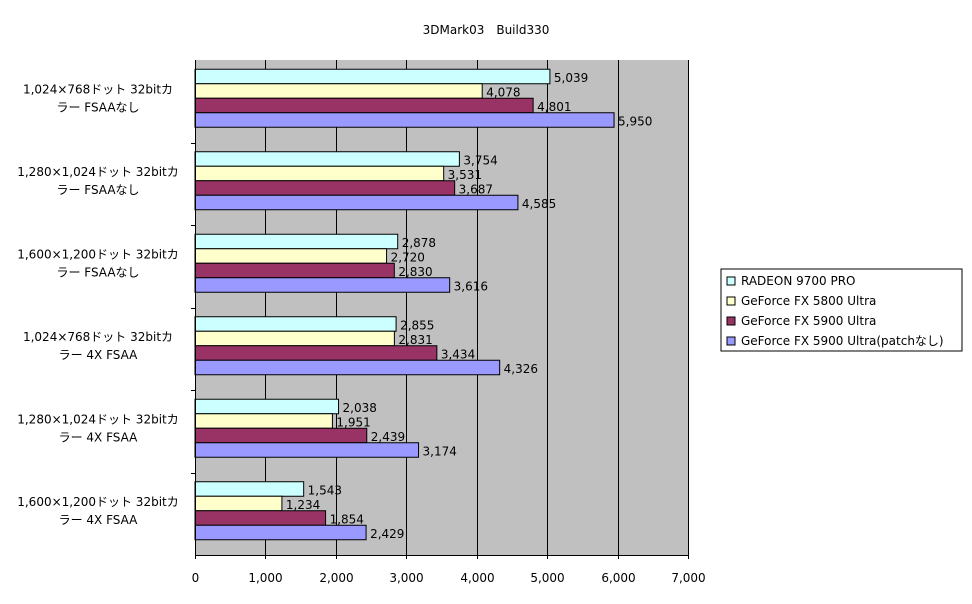 This screenshot has width=972, height=604. Describe the element at coordinates (360, 408) in the screenshot. I see `data-label: 2,038` at that location.